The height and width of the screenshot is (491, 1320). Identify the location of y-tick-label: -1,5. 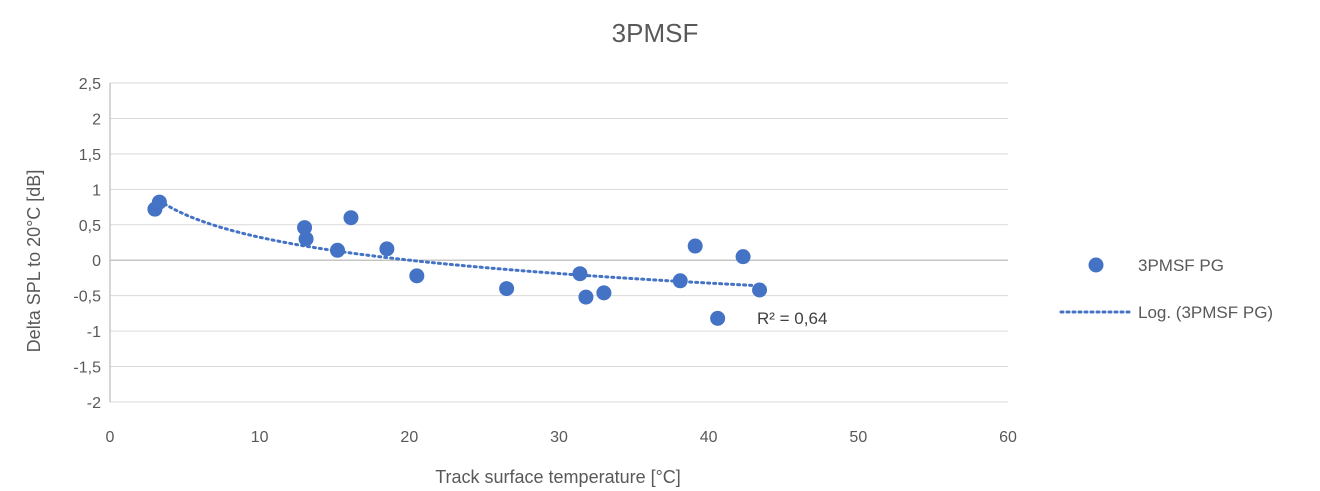
(87, 368).